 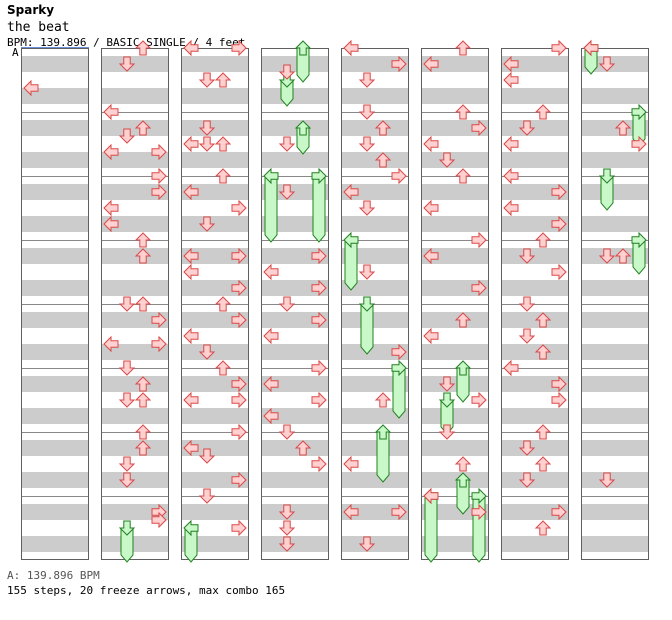 What do you see at coordinates (31, 10) in the screenshot?
I see `song-artist: Sparky` at bounding box center [31, 10].